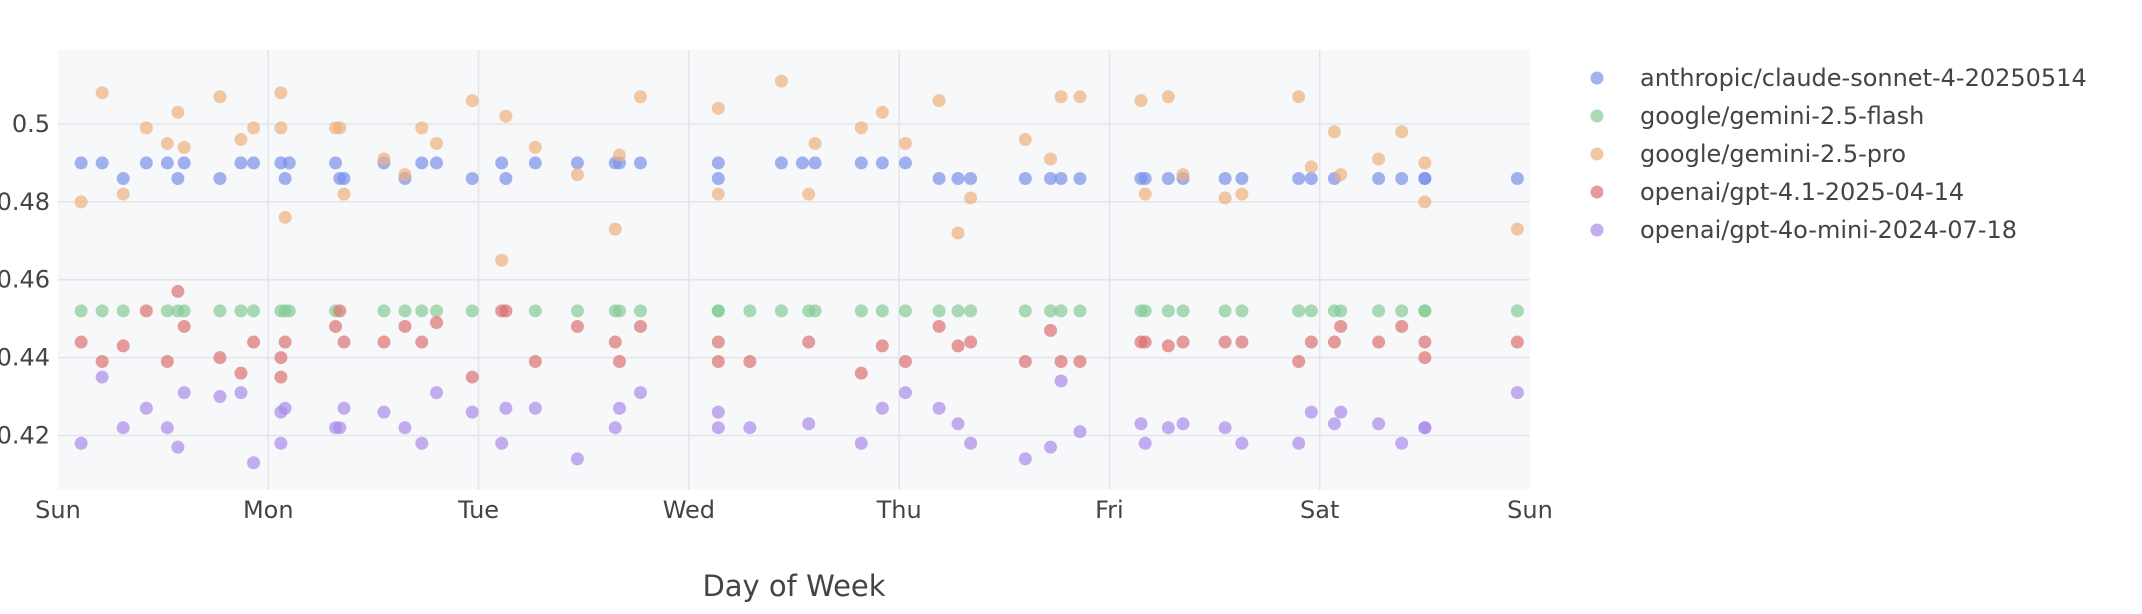  What do you see at coordinates (1777, 192) in the screenshot?
I see `legend-item: openai/gpt-4.1-2025-04-14` at bounding box center [1777, 192].